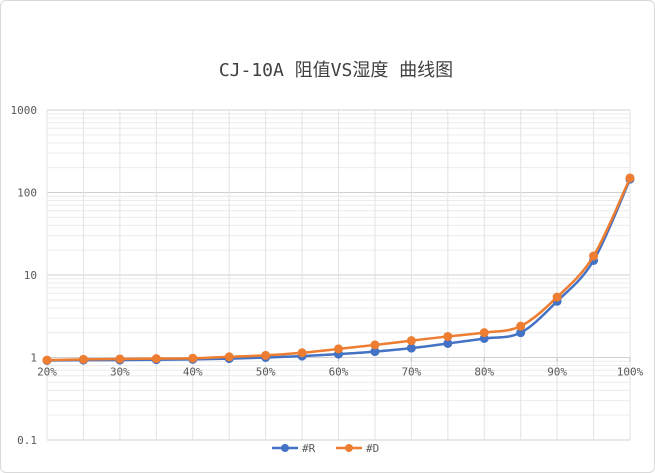 This screenshot has height=473, width=655. I want to click on legend-label-2: #D, so click(372, 448).